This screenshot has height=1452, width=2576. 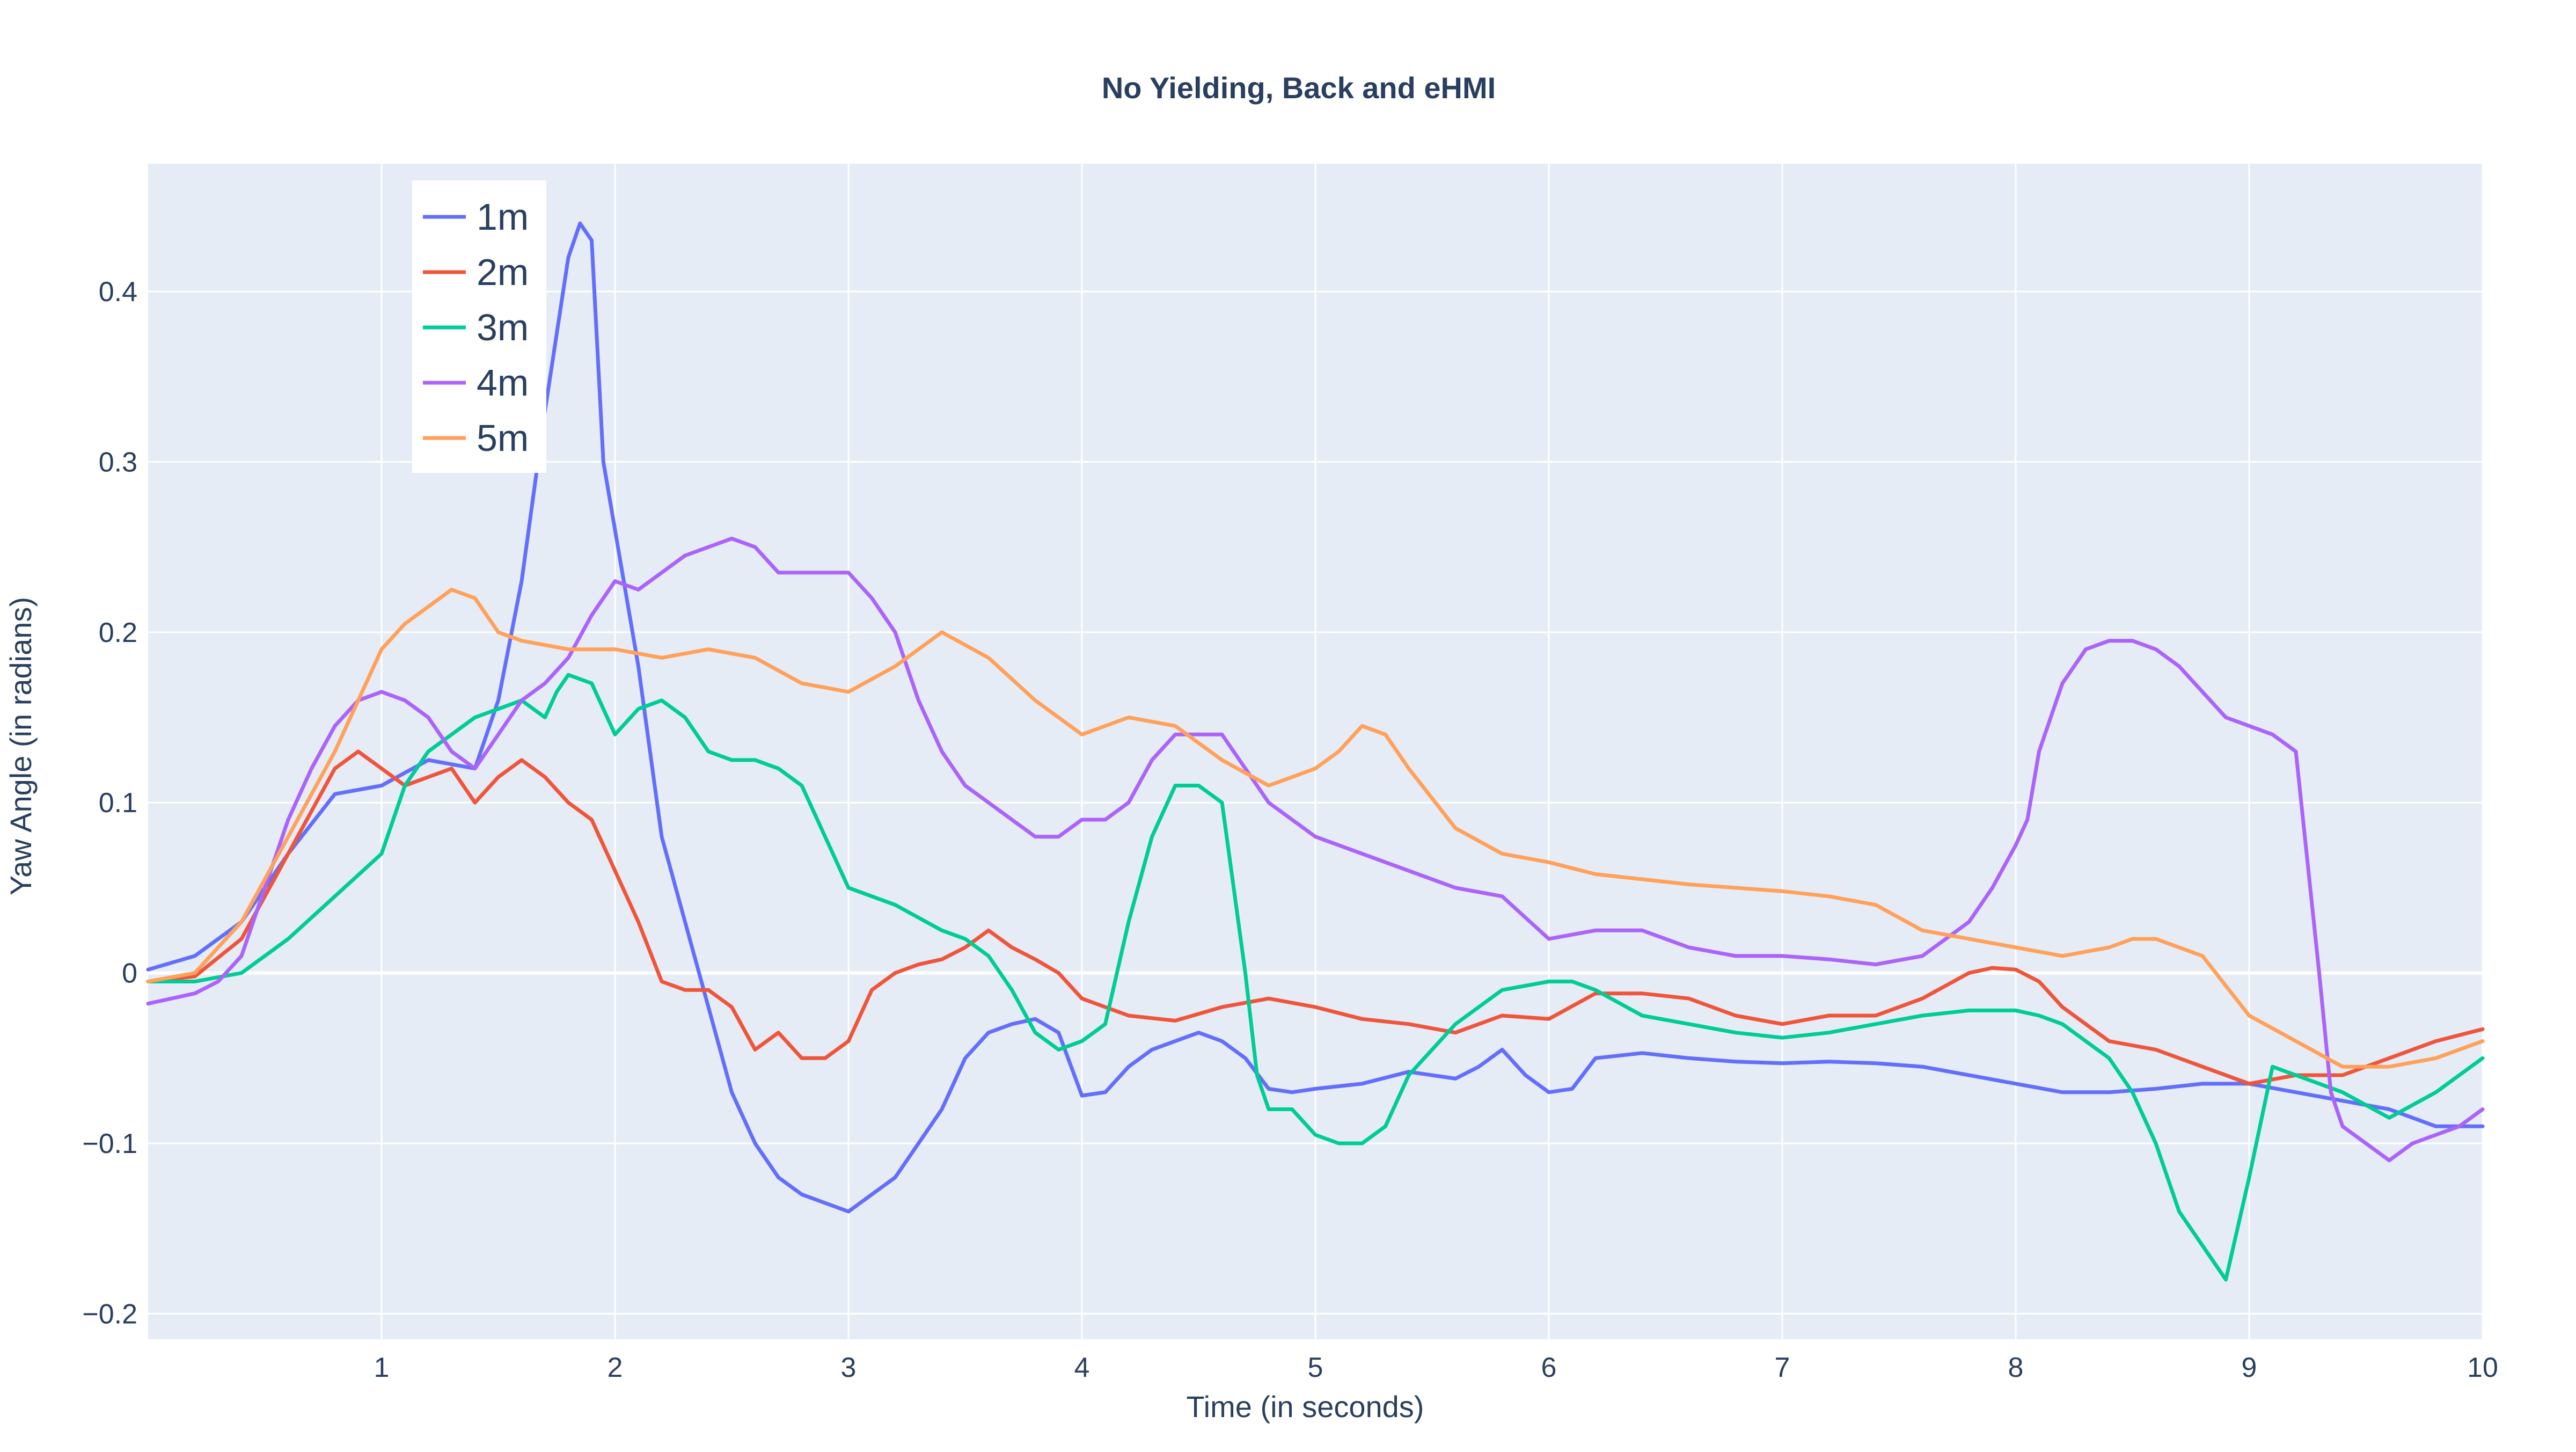 I want to click on x-tick-label: 1, so click(x=382, y=1367).